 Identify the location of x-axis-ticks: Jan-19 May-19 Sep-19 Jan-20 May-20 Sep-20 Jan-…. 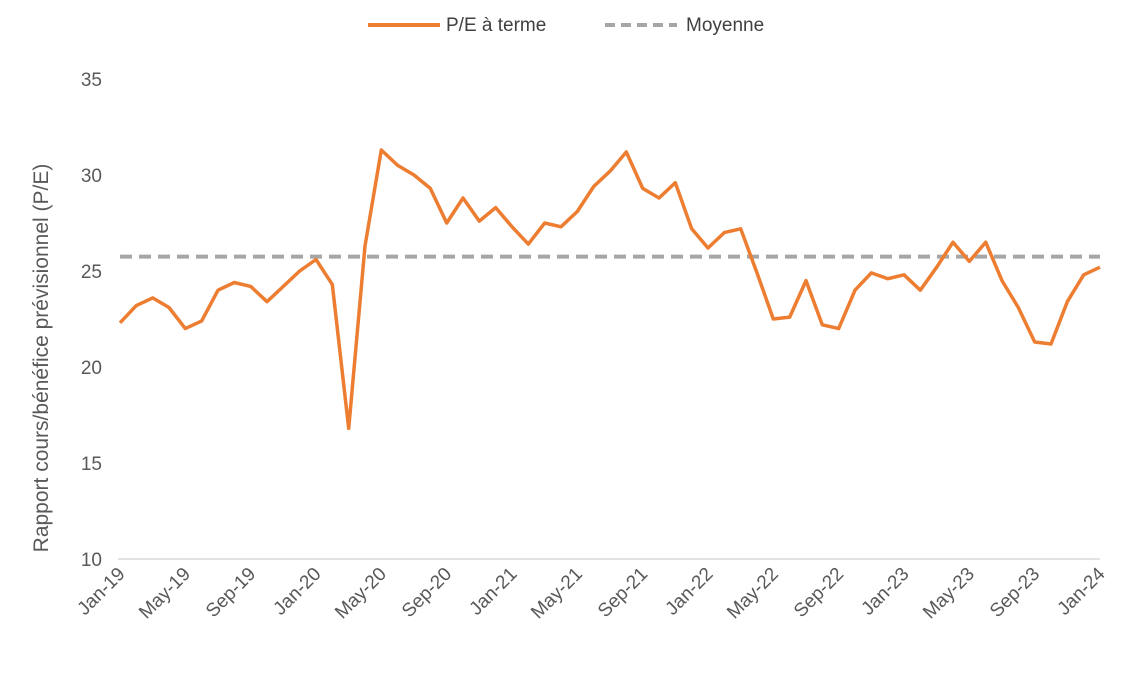
(592, 593).